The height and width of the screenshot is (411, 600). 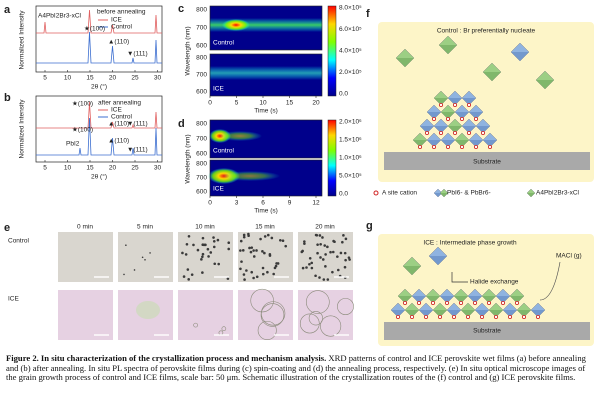 I want to click on crystals, so click(x=468, y=282).